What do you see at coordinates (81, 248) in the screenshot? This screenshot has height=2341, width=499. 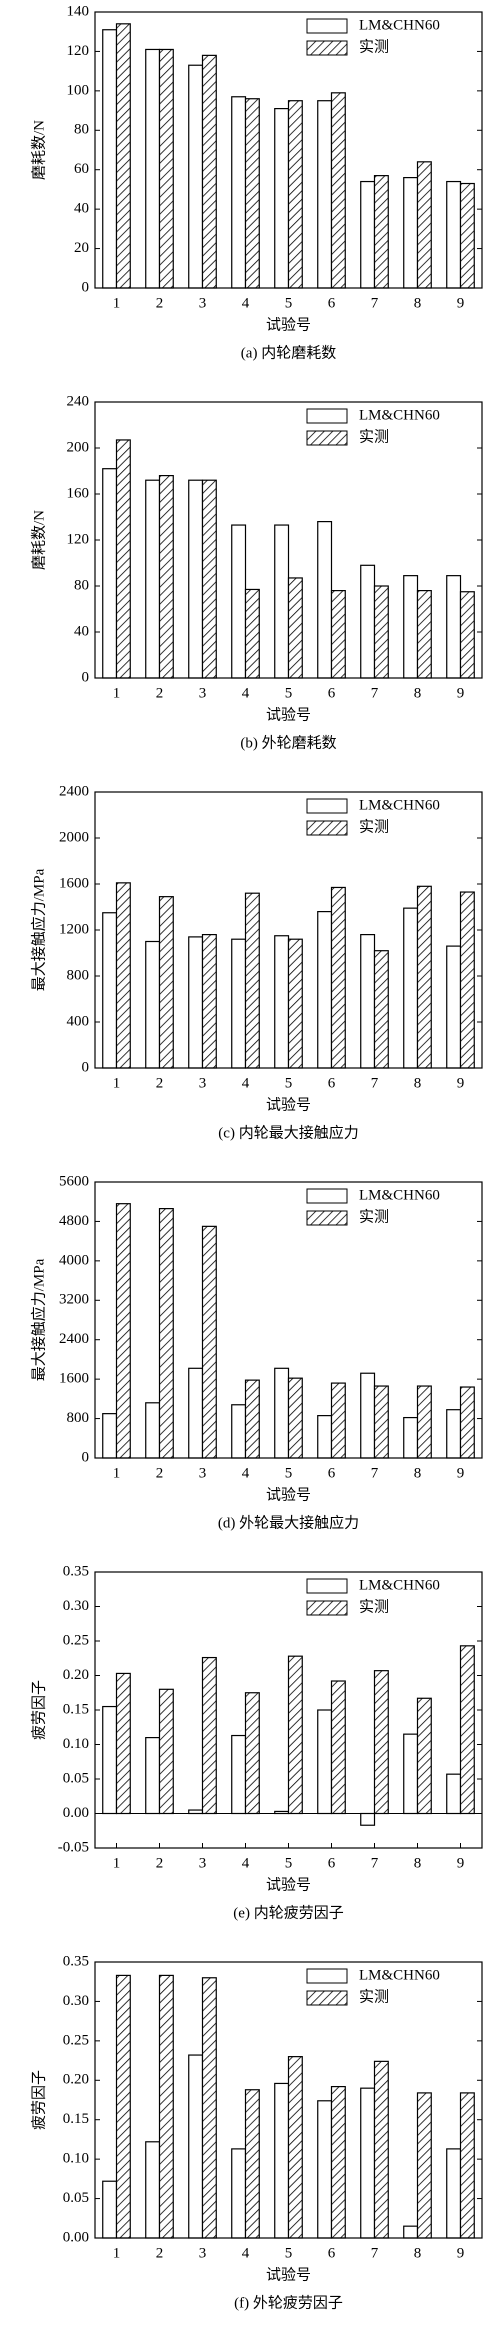 I see `y-tick-label: 20` at bounding box center [81, 248].